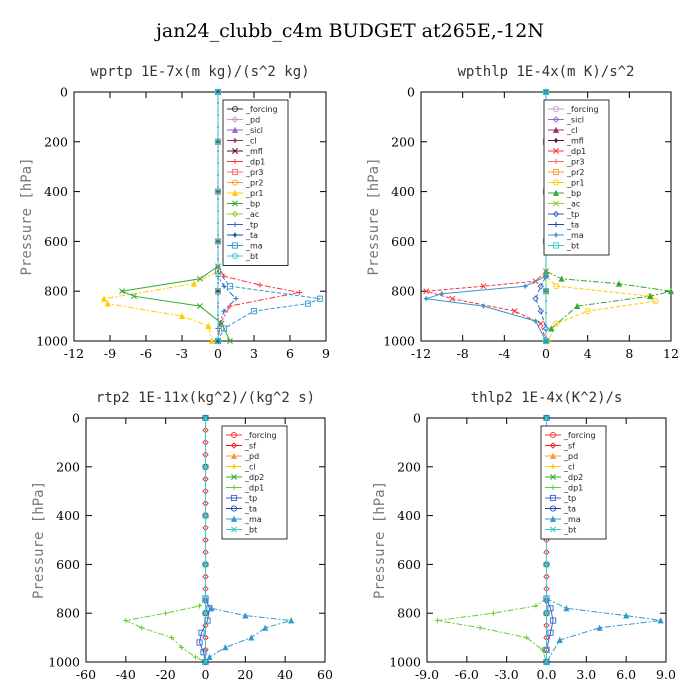  I want to click on legend-entry: _ta, so click(572, 225).